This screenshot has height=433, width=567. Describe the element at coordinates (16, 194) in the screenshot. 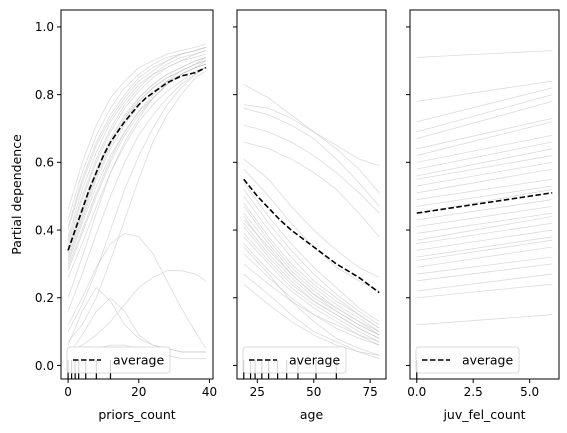

I see `y-axis-label: Partial dependence` at that location.